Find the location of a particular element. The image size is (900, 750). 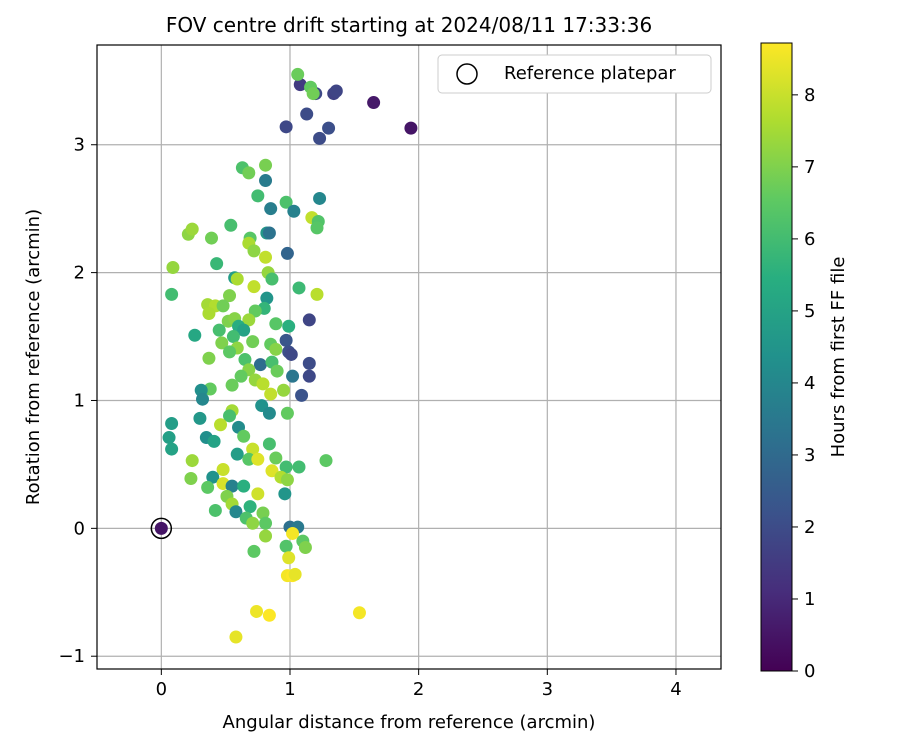

x-tick-label: 4 is located at coordinates (675, 689).